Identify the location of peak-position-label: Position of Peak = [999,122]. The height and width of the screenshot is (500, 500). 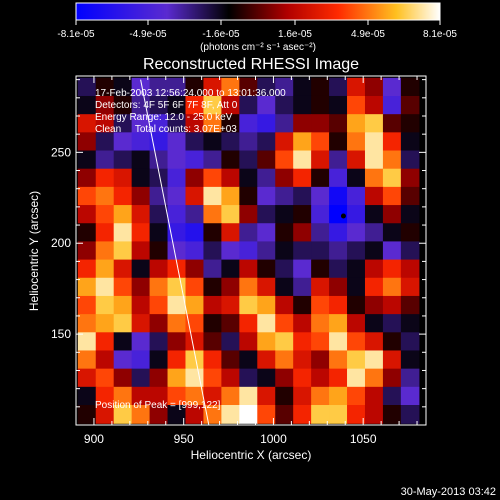
(158, 405).